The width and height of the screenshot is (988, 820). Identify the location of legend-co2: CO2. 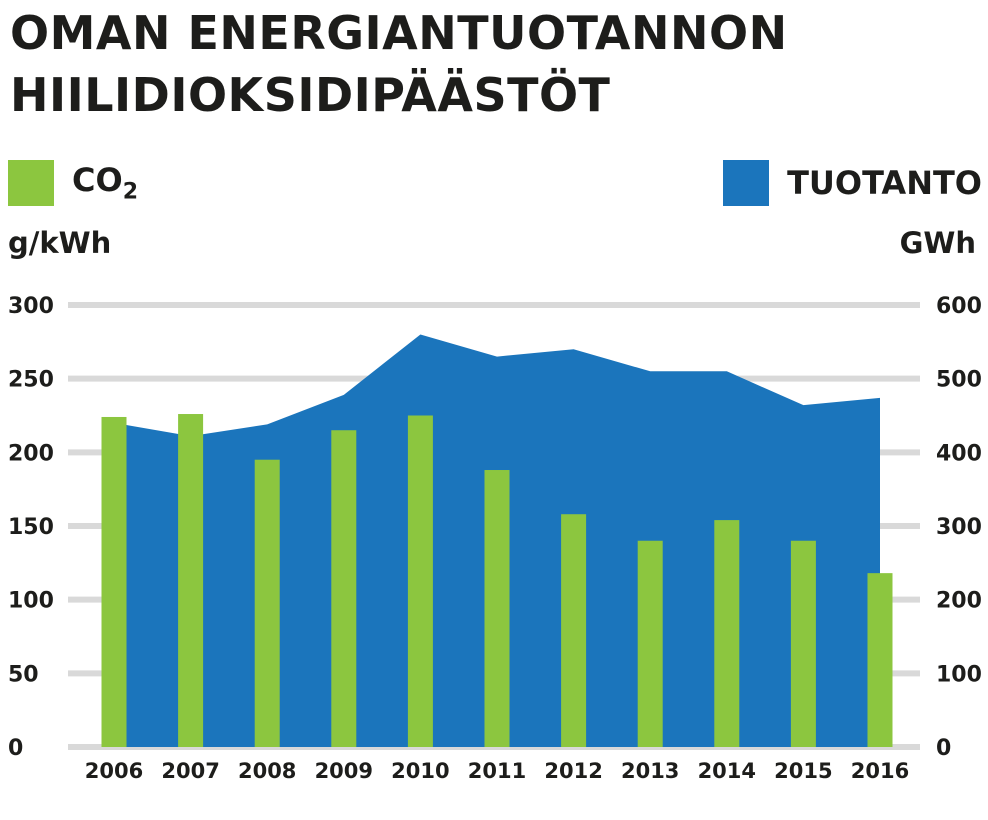
(73, 183).